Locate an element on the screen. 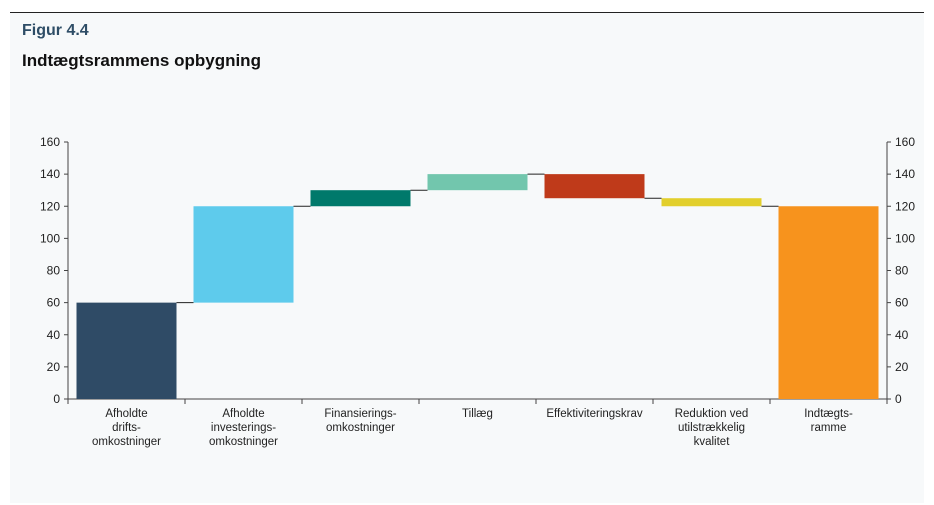  y-tick-label-right: 140 is located at coordinates (905, 174).